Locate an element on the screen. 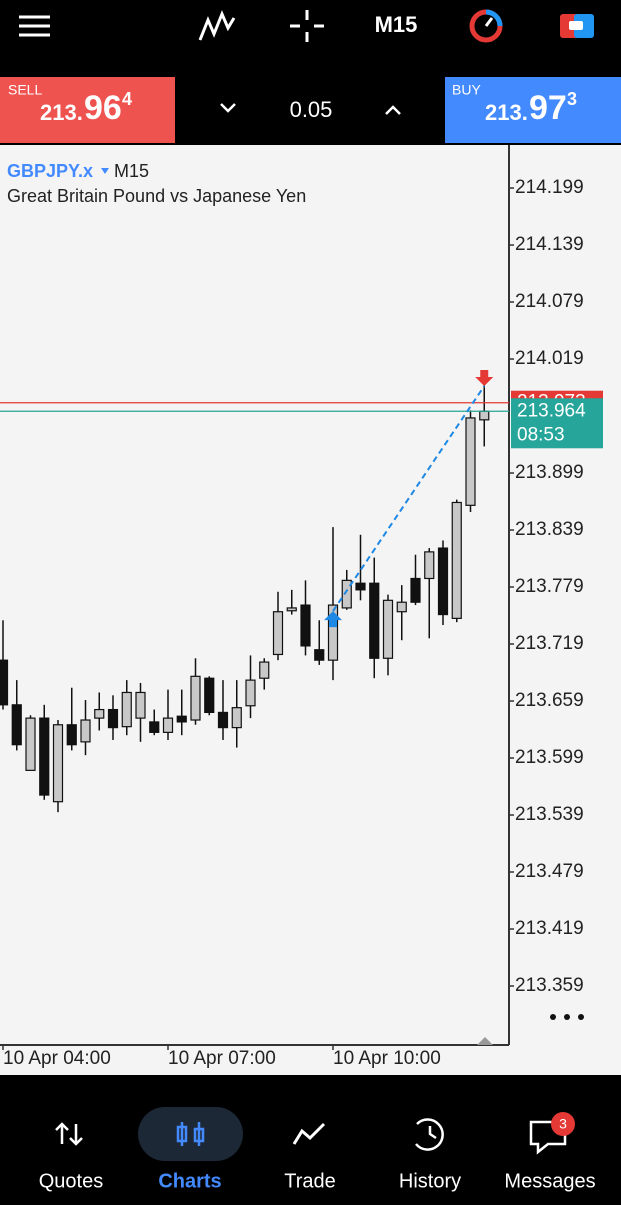  nav-tab-label: Trade is located at coordinates (310, 1181).